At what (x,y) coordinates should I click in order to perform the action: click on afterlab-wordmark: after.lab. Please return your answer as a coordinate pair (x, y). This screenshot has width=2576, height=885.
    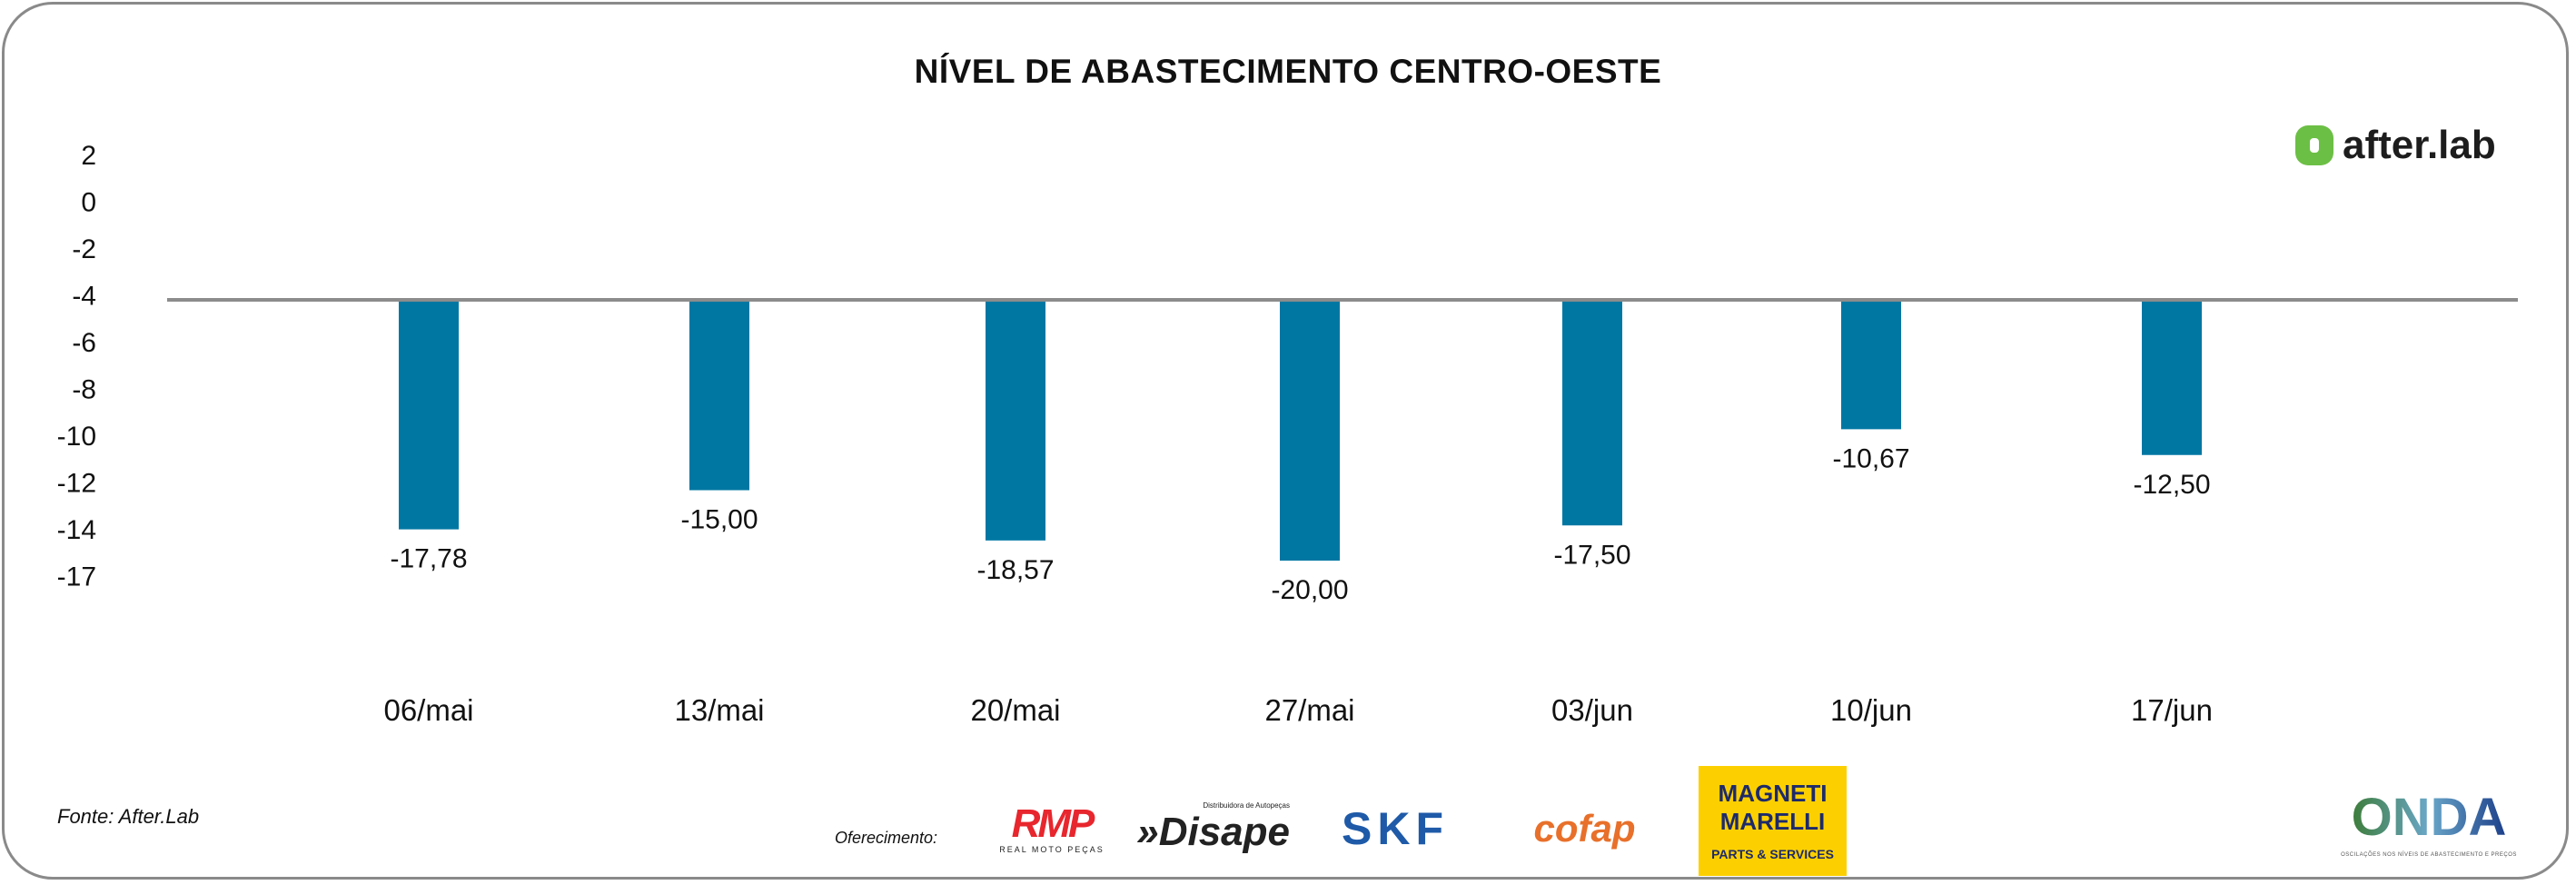
    Looking at the image, I should click on (2419, 145).